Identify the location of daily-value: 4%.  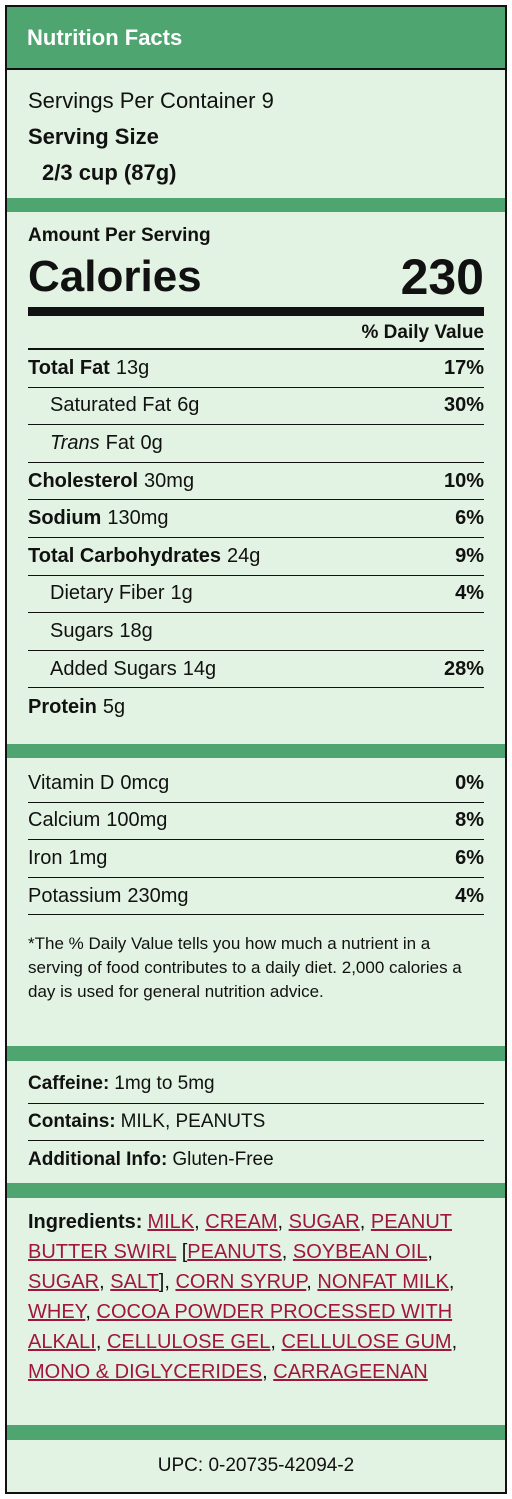
(469, 593).